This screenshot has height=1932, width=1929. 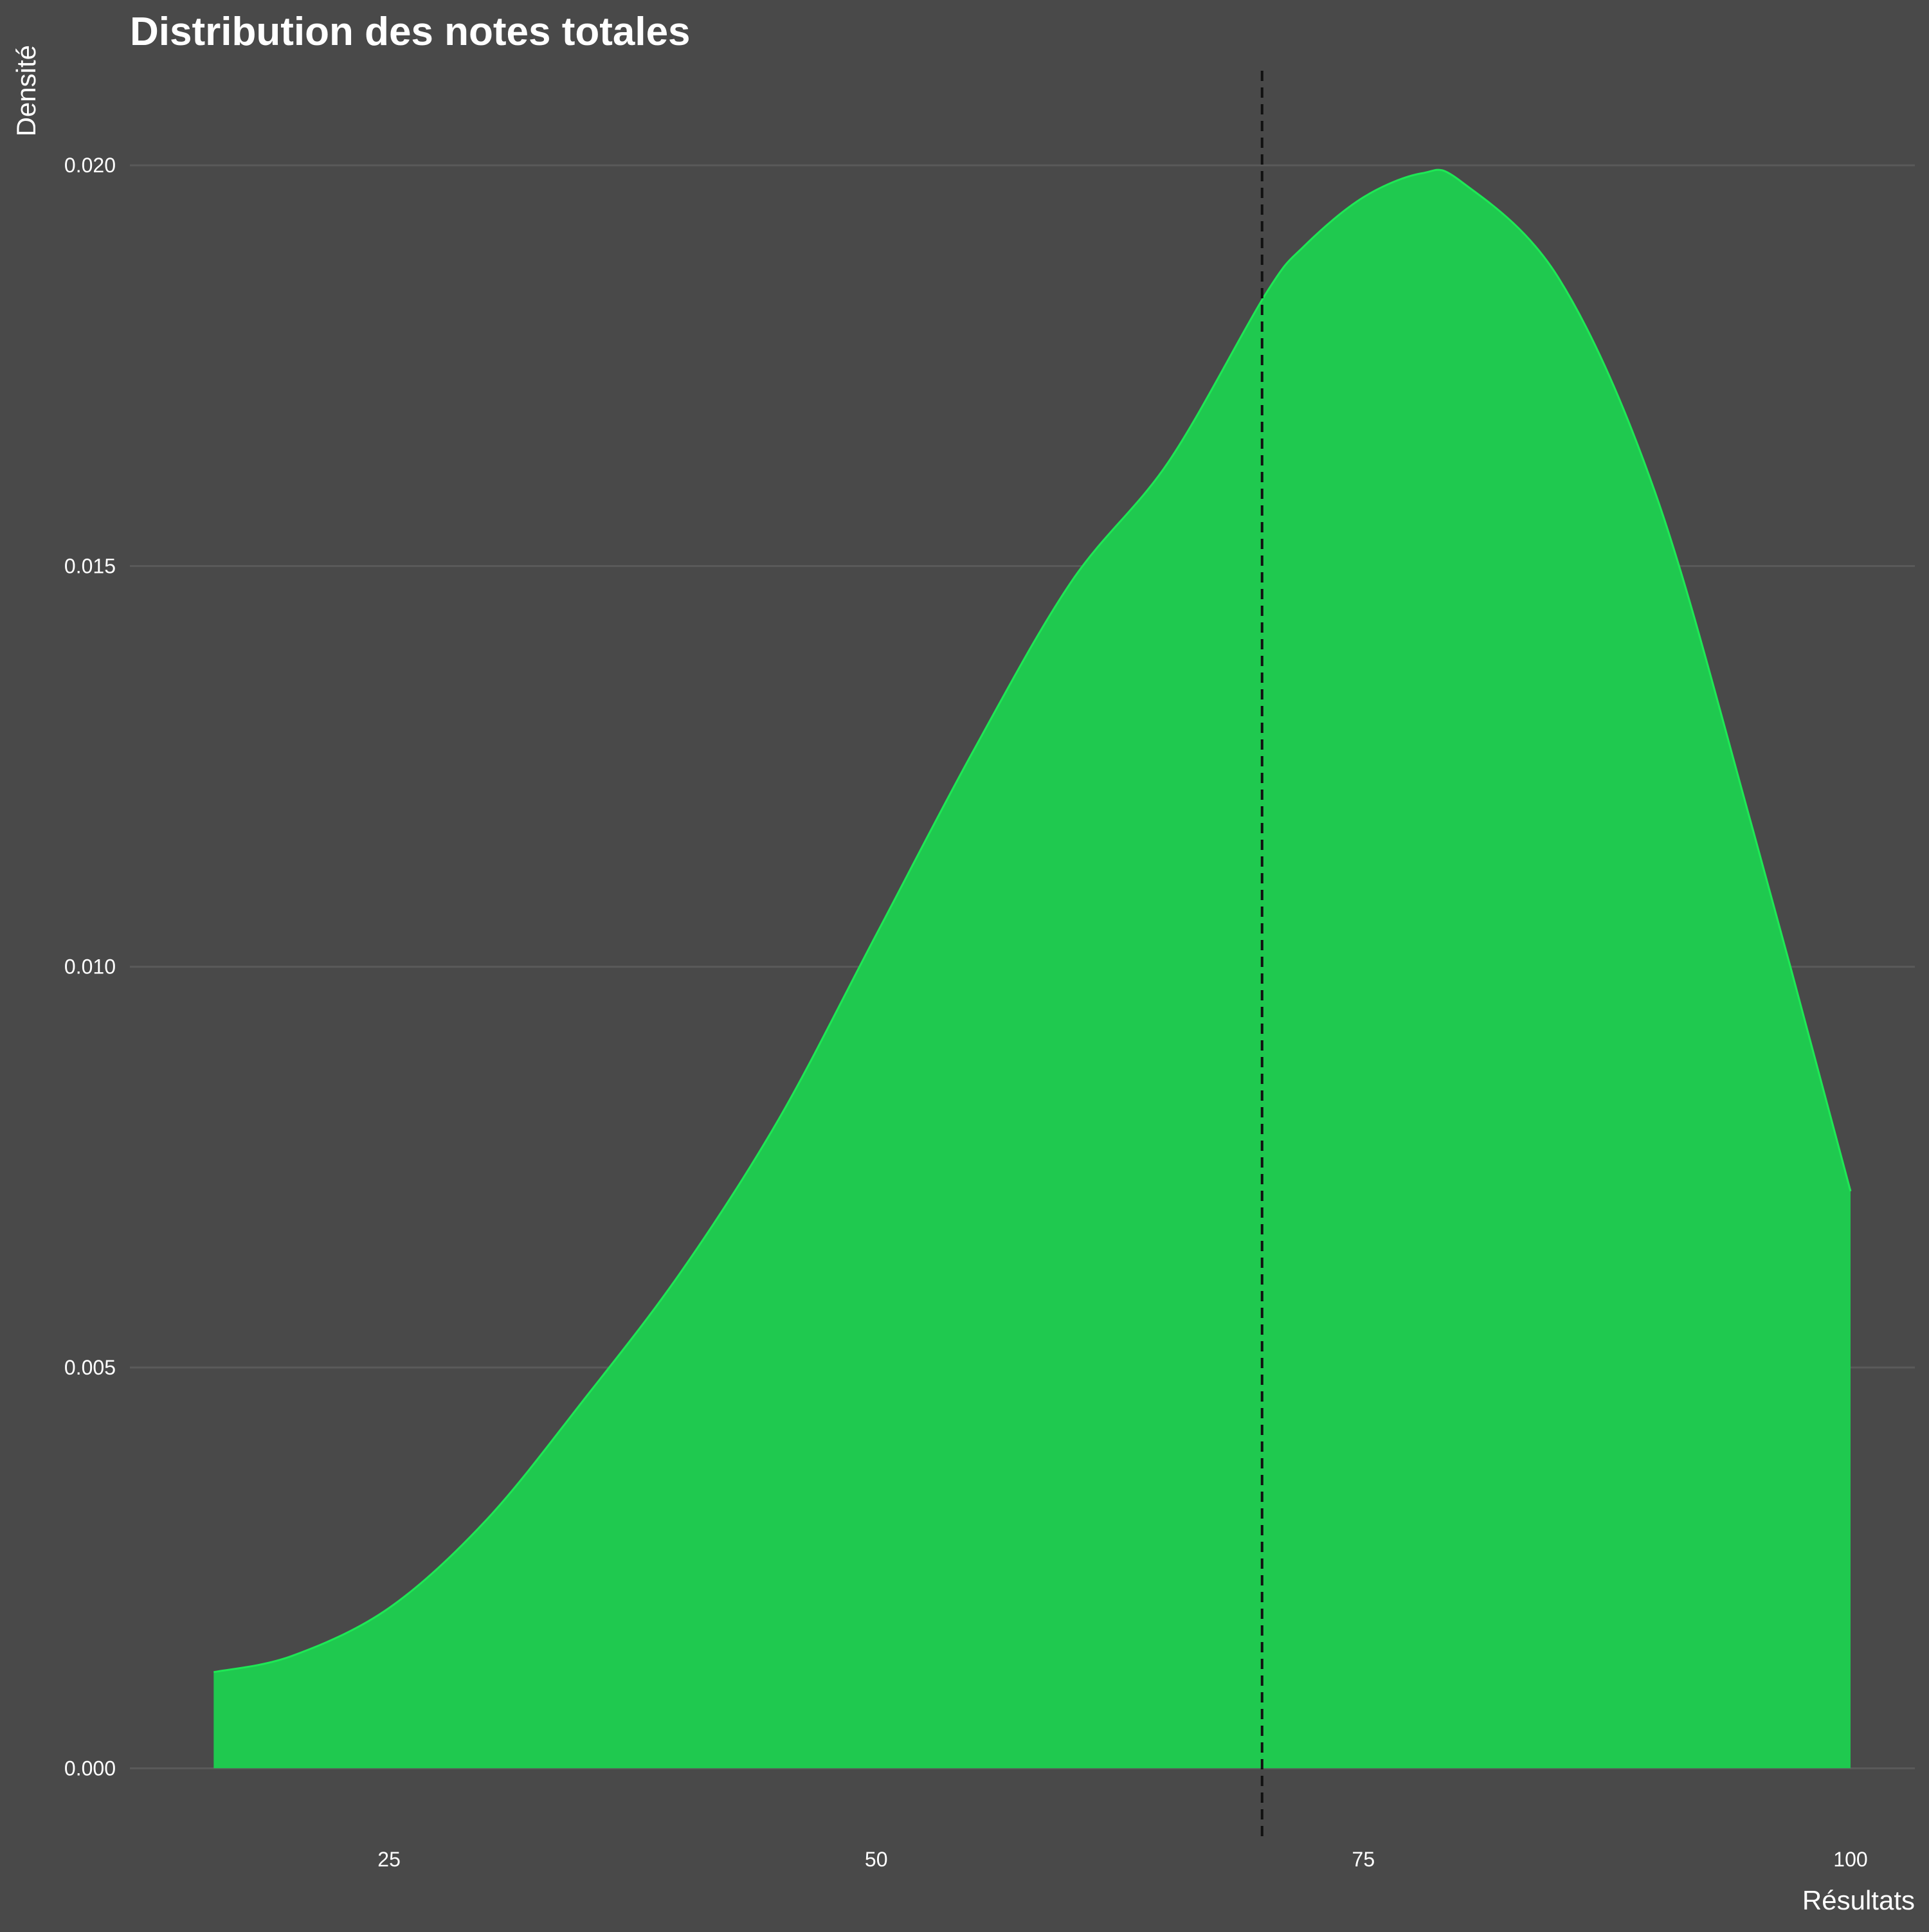 What do you see at coordinates (877, 1859) in the screenshot?
I see `x-tick-label: 50` at bounding box center [877, 1859].